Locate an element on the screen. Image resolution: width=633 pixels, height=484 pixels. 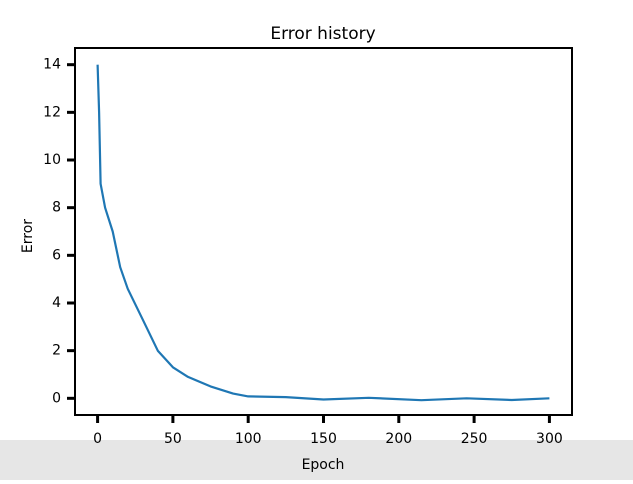
x-tick-label: 200 is located at coordinates (398, 439).